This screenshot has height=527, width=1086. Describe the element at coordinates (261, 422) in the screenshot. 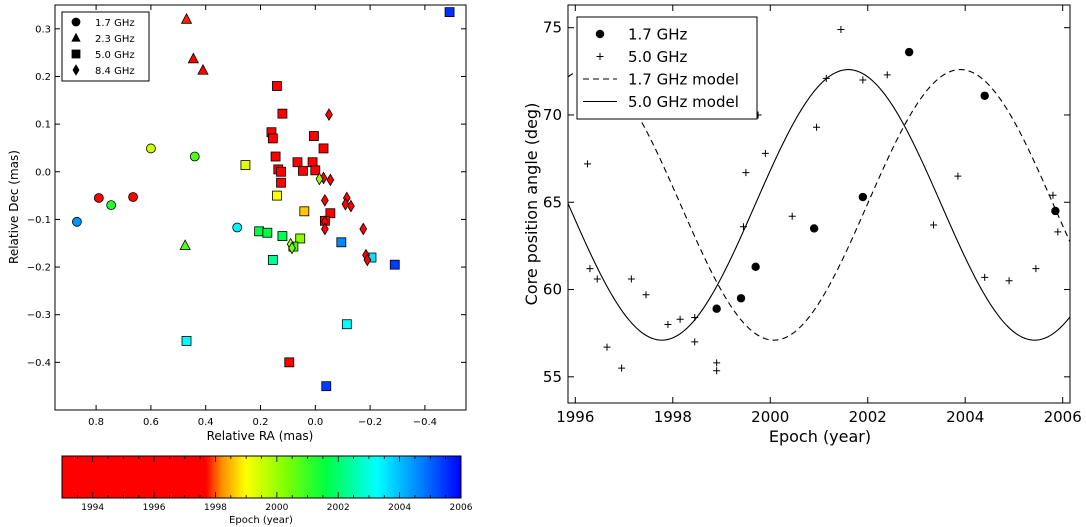

I see `left-x-tick-label: 0.2` at that location.